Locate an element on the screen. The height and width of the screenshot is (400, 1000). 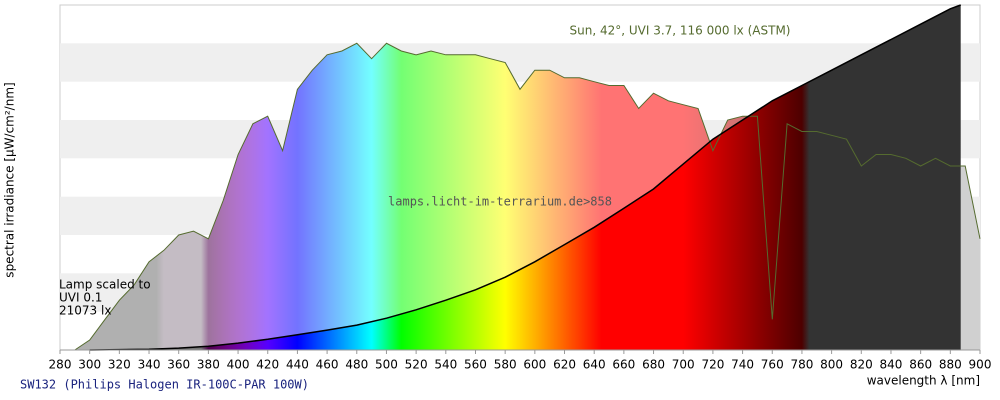
x-tick-label: 560 is located at coordinates (475, 365).